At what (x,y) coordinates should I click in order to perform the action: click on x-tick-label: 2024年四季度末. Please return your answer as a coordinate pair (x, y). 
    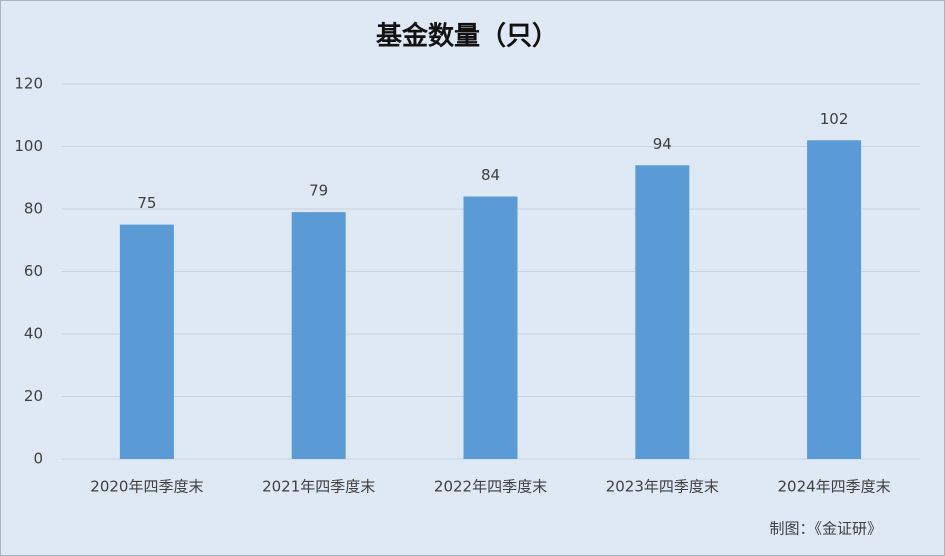
    Looking at the image, I should click on (834, 487).